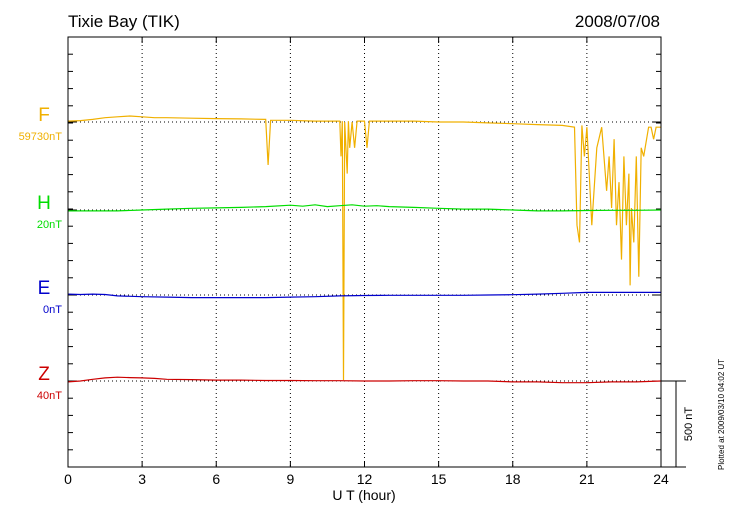  I want to click on x-tick-label-9: 9, so click(290, 479).